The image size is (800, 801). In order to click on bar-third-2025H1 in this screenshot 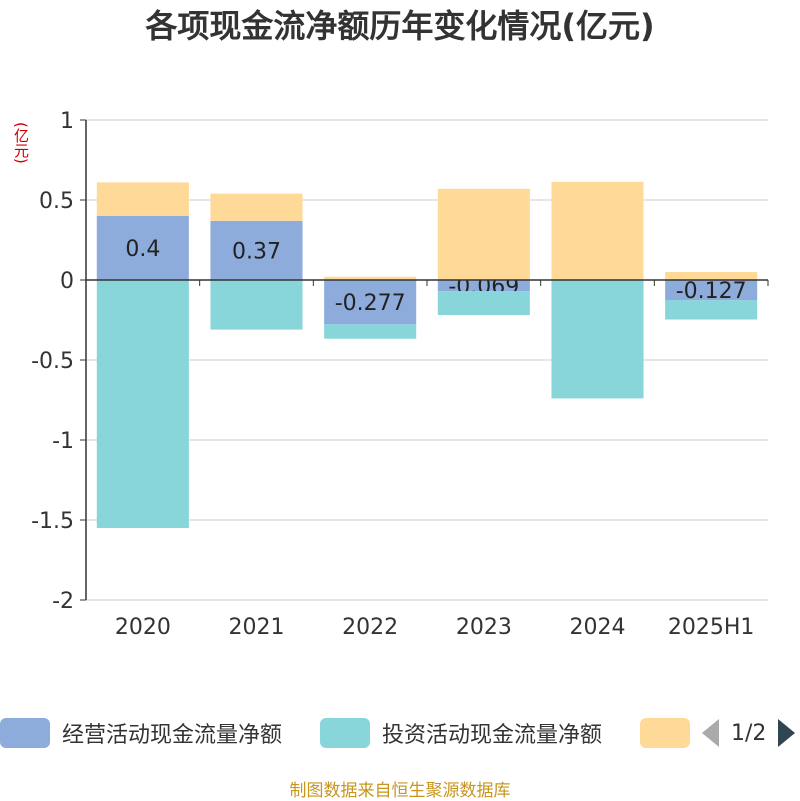, I will do `click(711, 276)`.